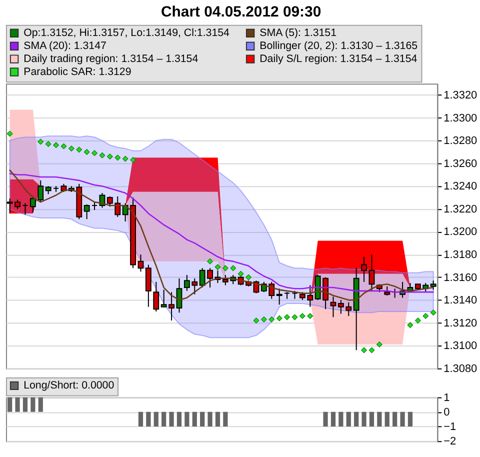  What do you see at coordinates (461, 368) in the screenshot?
I see `y-tick-label: 1.3080` at bounding box center [461, 368].